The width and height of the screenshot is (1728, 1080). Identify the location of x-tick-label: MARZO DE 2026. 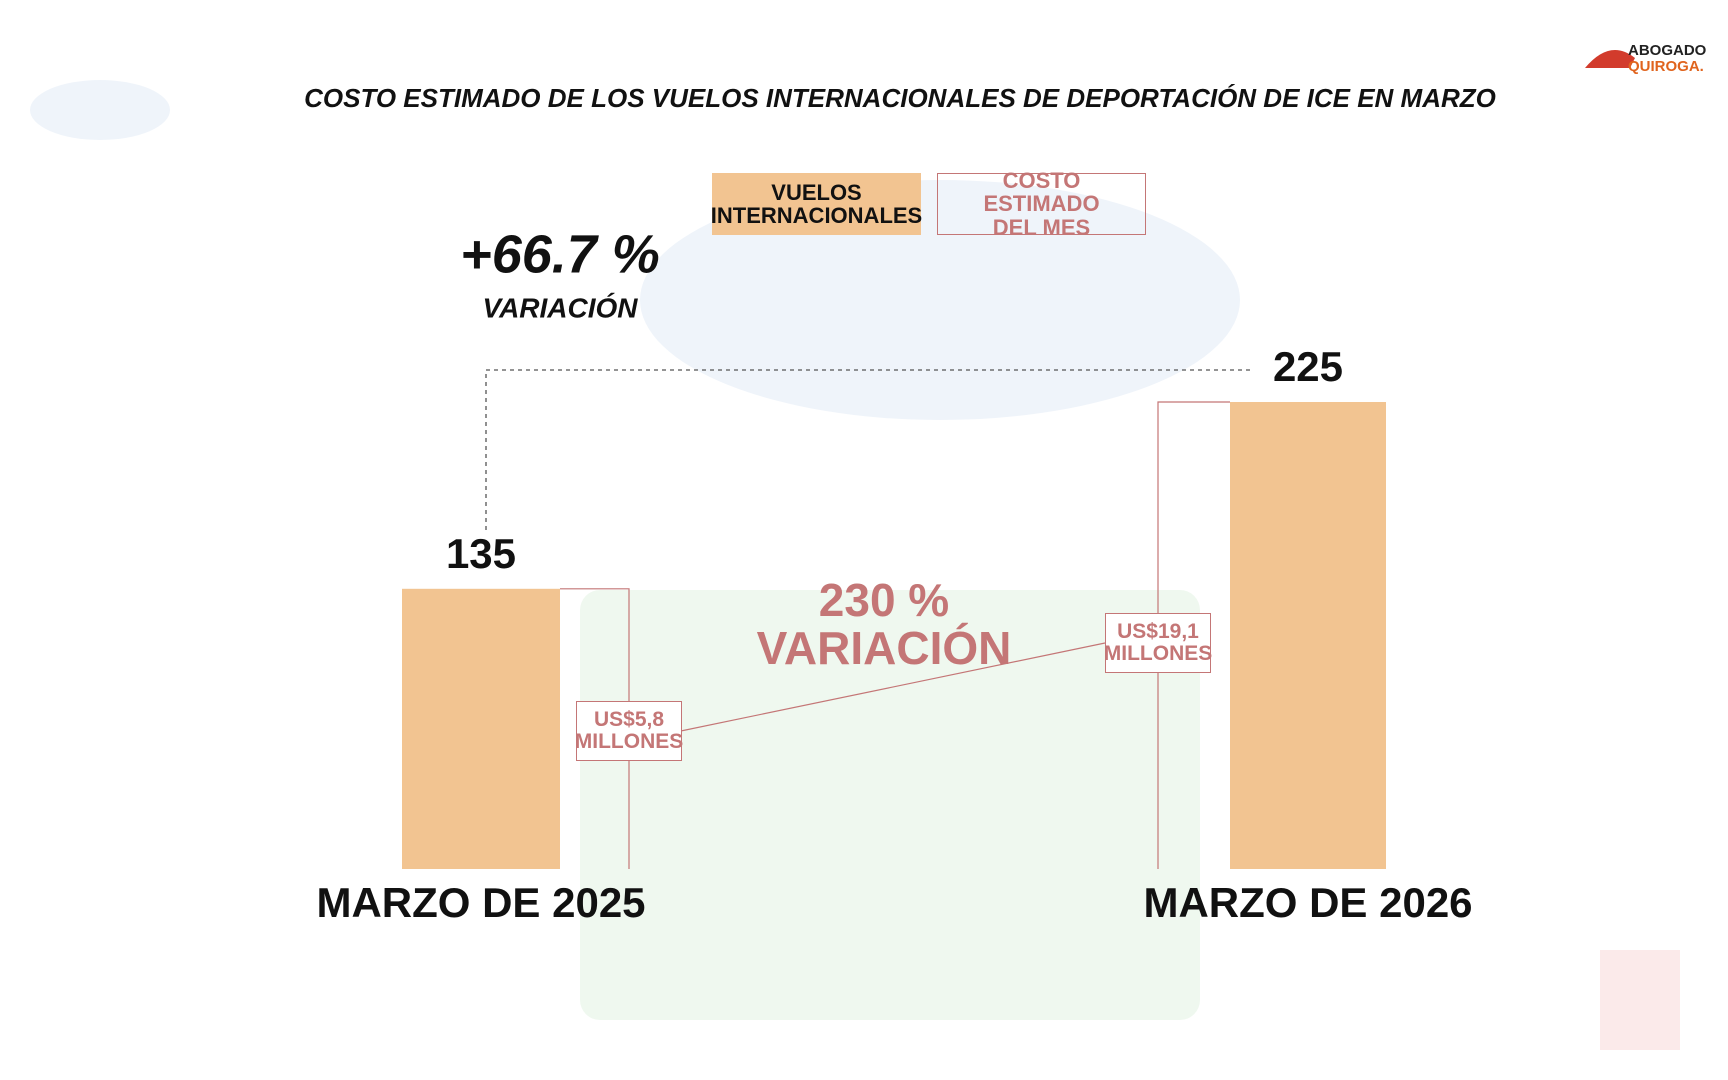
(1307, 902).